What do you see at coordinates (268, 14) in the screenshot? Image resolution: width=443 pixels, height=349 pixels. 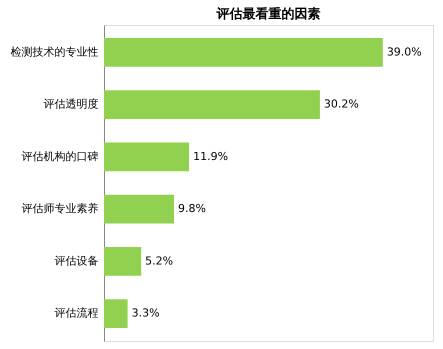 I see `chart-title: 评估最看重的因素` at bounding box center [268, 14].